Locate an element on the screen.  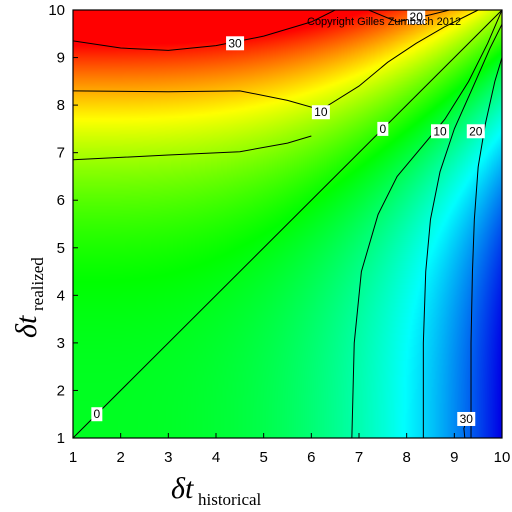
contour-line-neg10 is located at coordinates (462, 231).